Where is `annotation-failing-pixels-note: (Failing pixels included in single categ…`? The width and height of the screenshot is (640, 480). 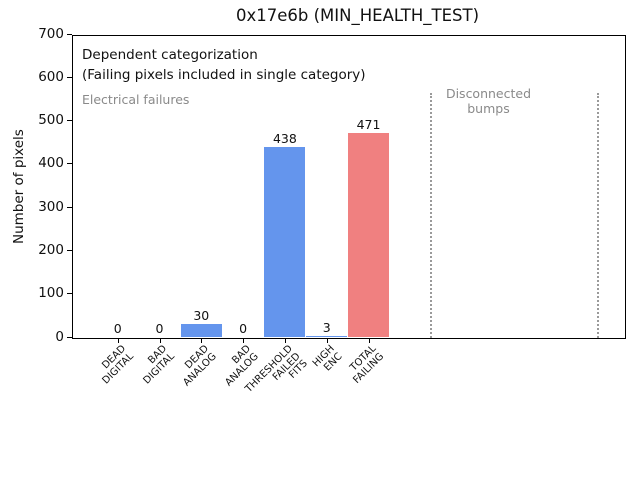
annotation-failing-pixels-note: (Failing pixels included in single categ… is located at coordinates (224, 75).